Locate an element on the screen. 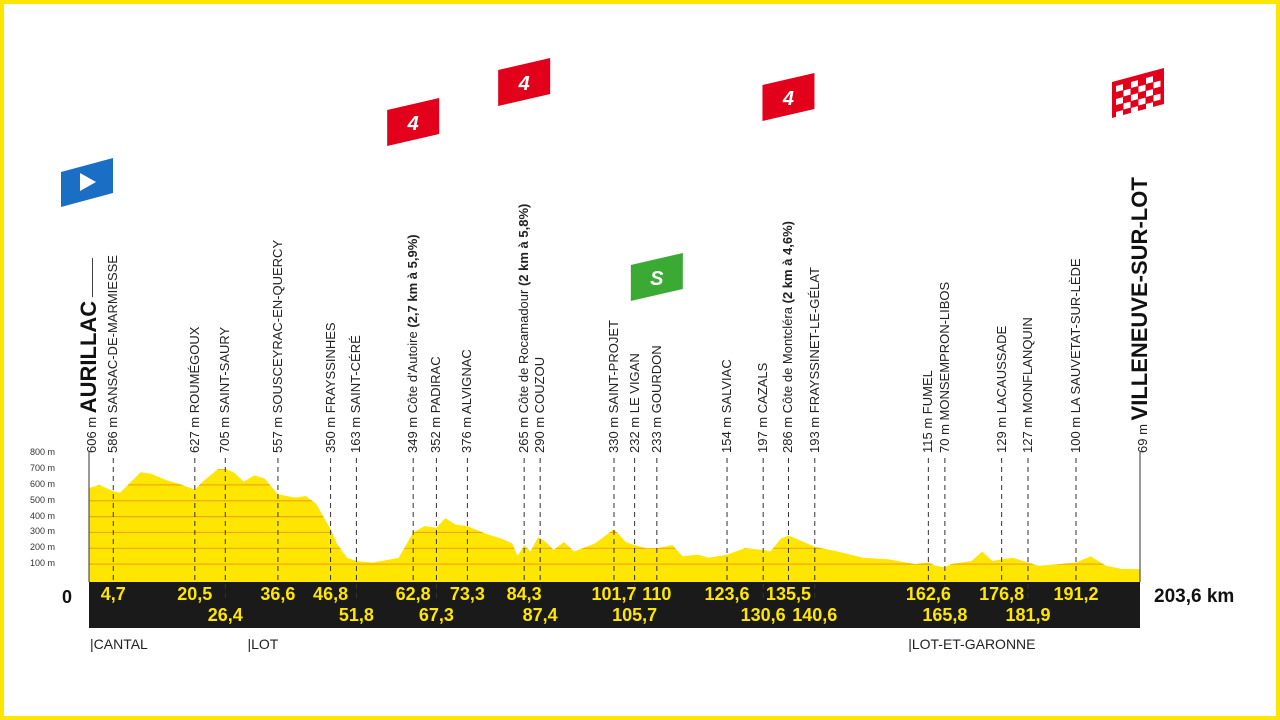 The height and width of the screenshot is (720, 1280). y-tick-label: 500 m is located at coordinates (43, 499).